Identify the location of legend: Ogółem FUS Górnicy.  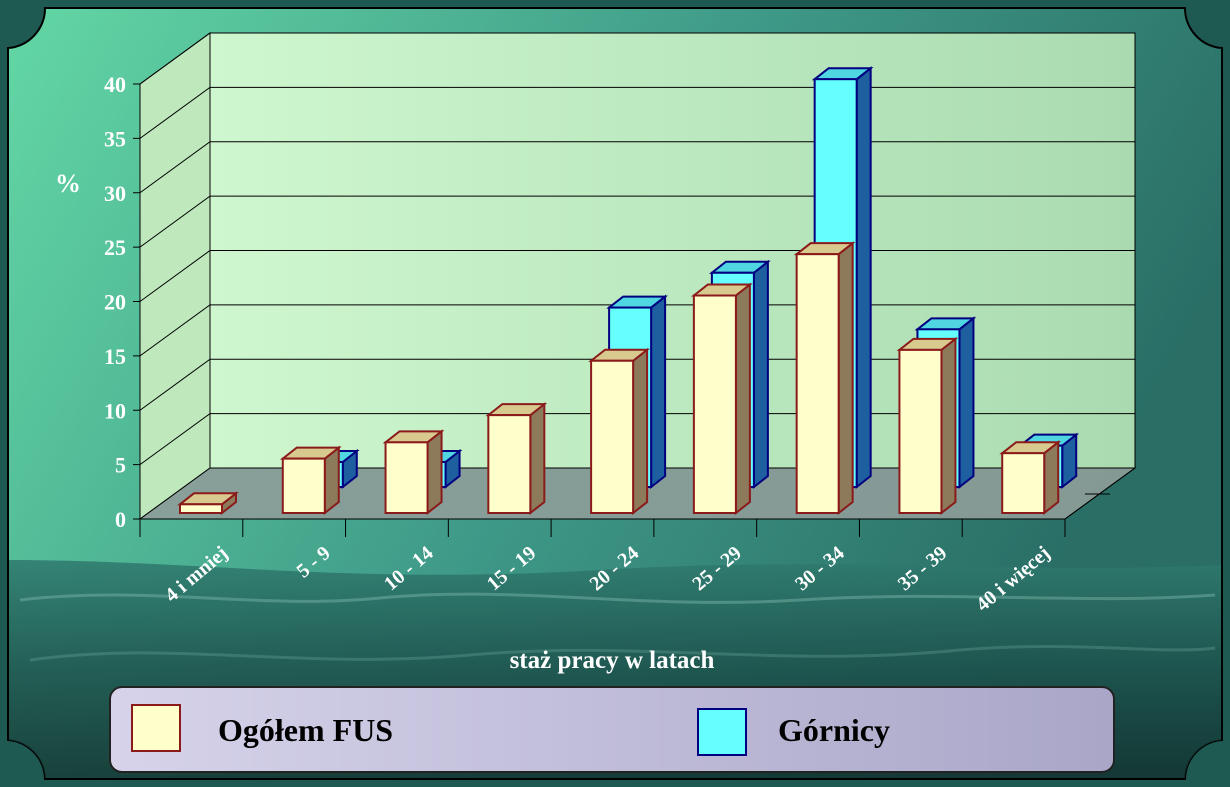
(612, 729).